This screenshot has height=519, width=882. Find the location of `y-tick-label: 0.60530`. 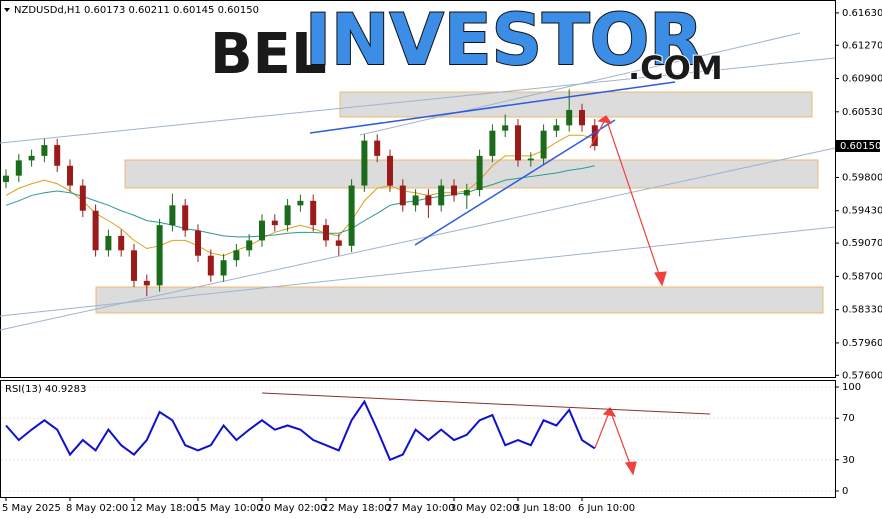

y-tick-label: 0.60530 is located at coordinates (862, 112).